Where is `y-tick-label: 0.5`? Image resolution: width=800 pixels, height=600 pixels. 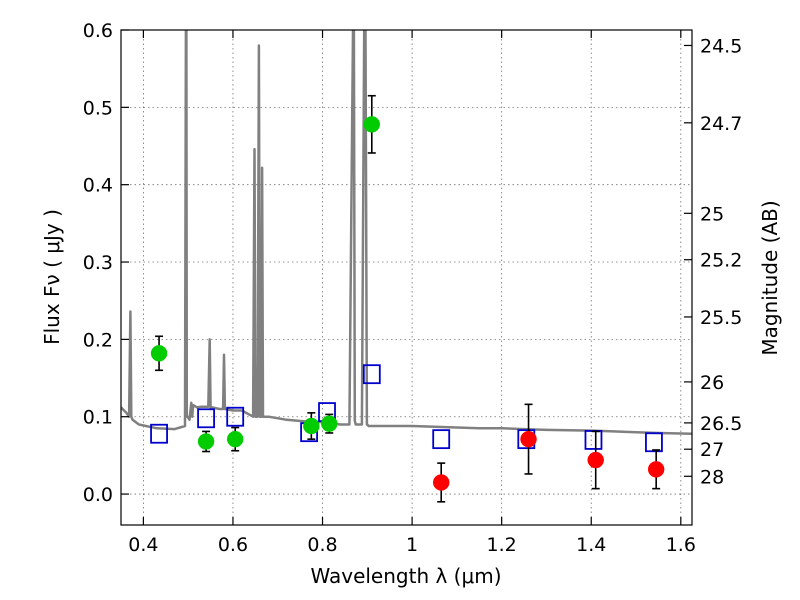
y-tick-label: 0.5 is located at coordinates (98, 108).